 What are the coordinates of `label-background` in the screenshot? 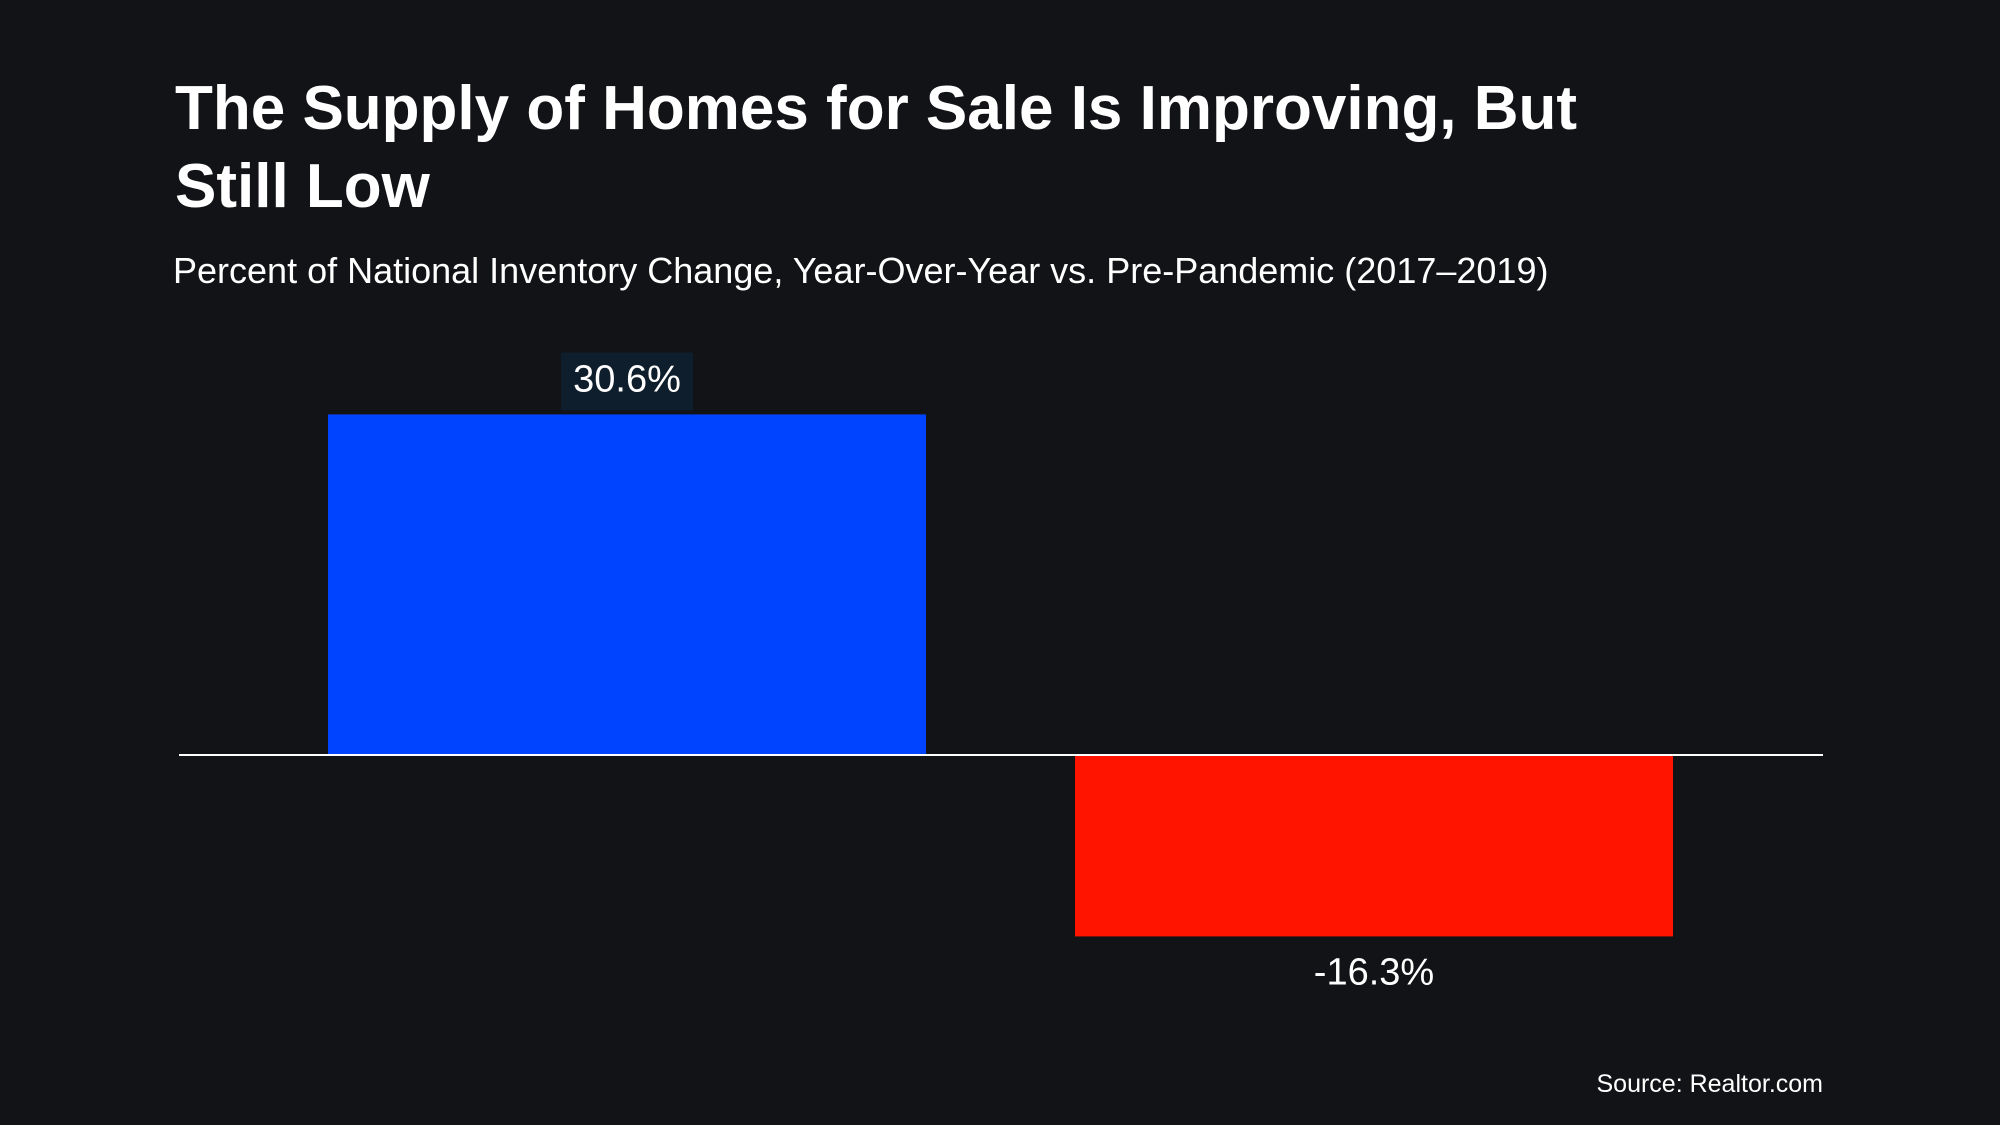 It's located at (627, 381).